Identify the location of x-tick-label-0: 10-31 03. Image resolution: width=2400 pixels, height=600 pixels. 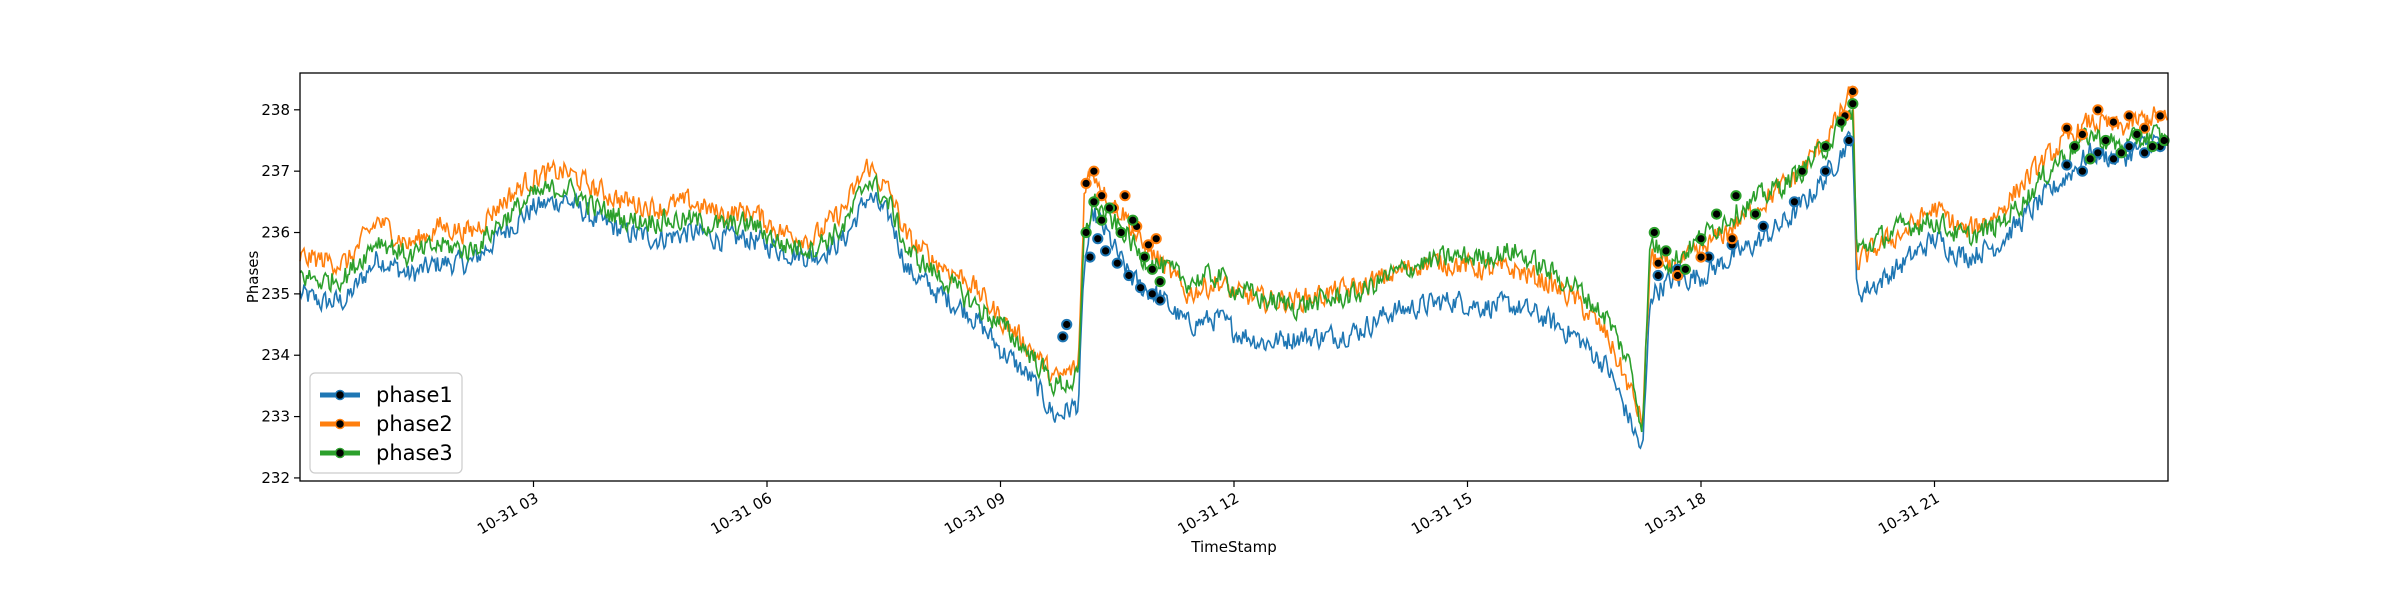
(507, 513).